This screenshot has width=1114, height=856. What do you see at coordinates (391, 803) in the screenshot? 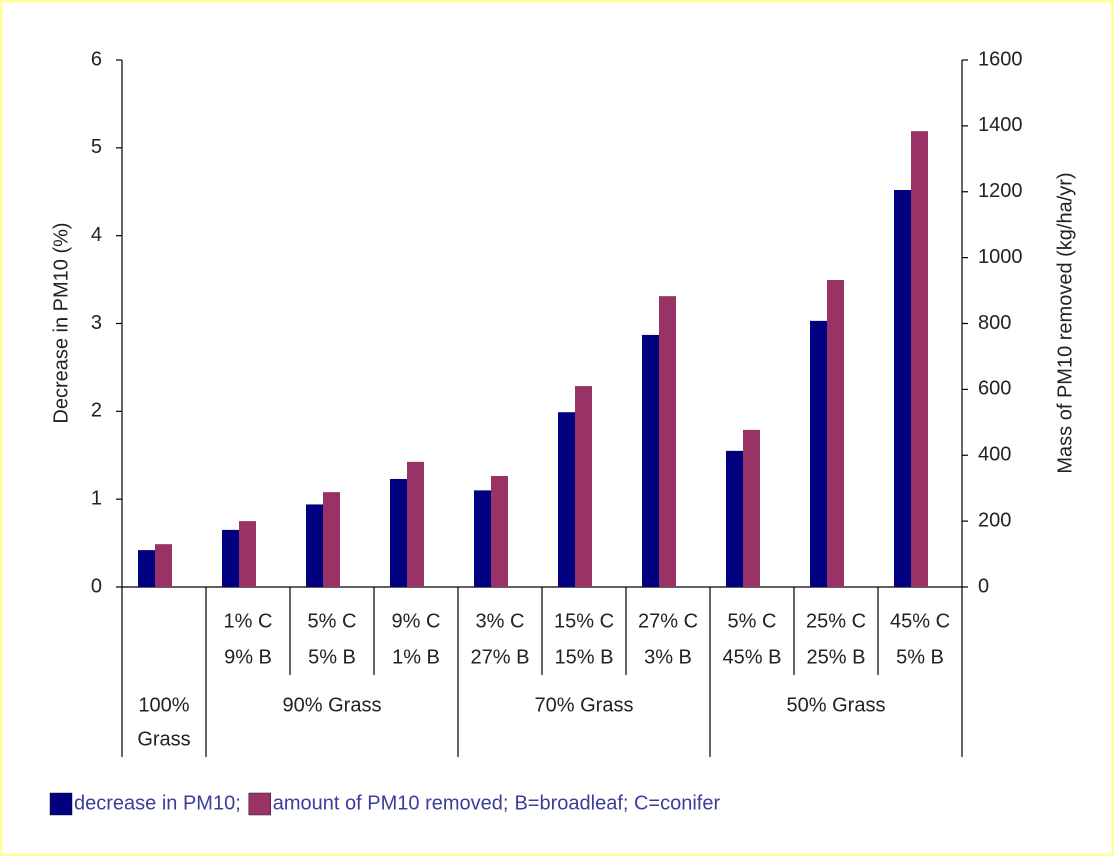
I see `legend-label: amount of PM10 removed;` at bounding box center [391, 803].